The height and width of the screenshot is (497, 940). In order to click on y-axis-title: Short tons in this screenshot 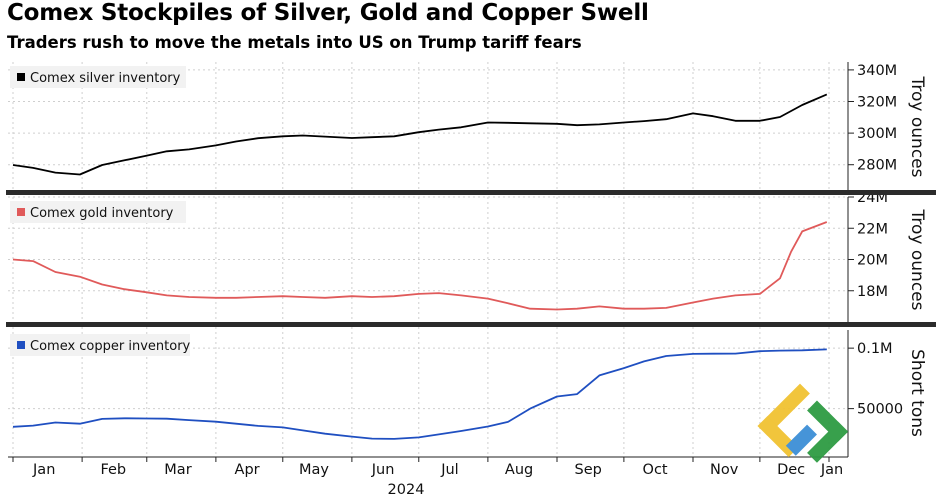, I will do `click(917, 393)`.